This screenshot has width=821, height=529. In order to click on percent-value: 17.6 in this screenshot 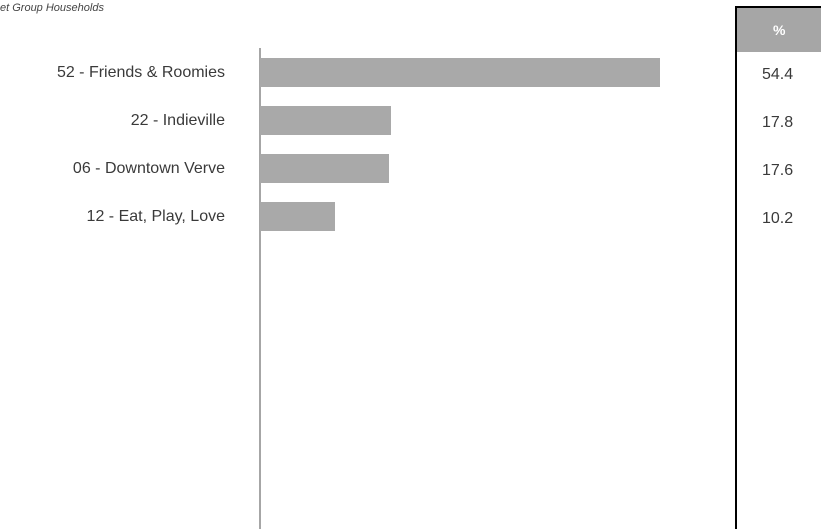, I will do `click(778, 170)`.